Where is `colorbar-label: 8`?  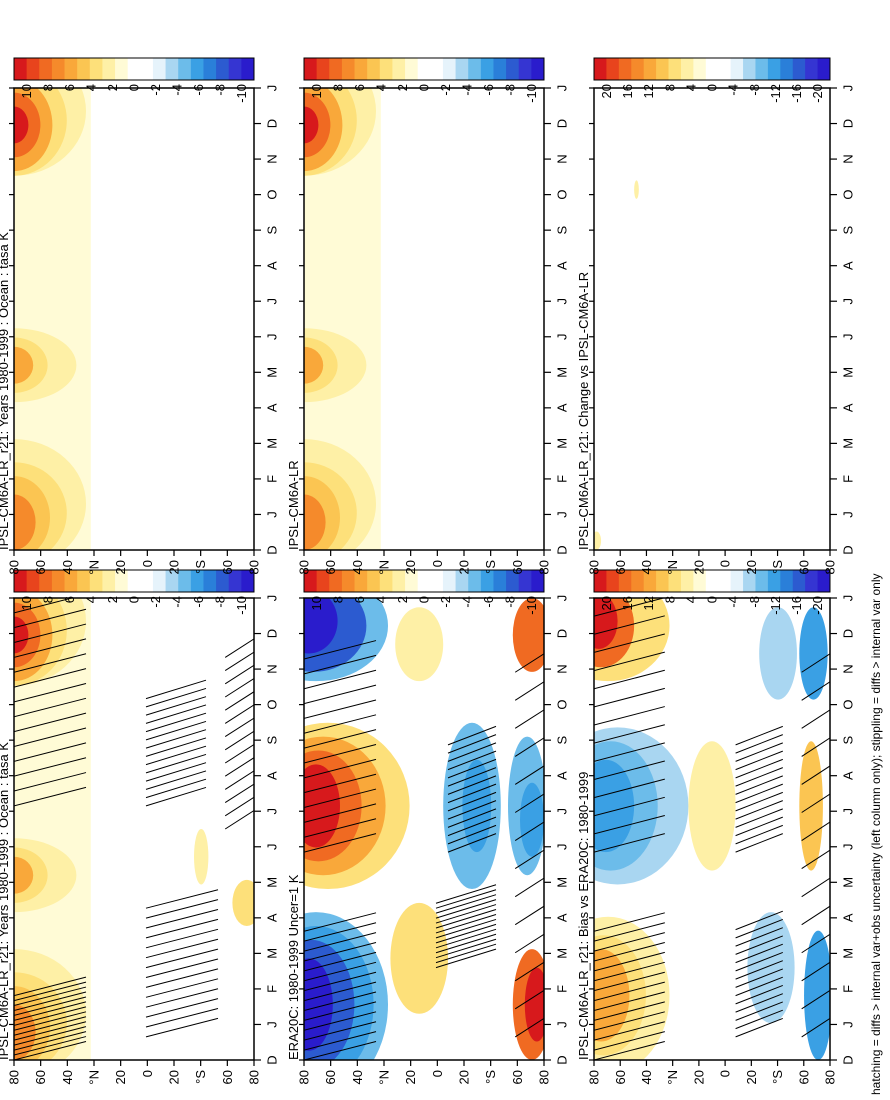 colorbar-label: 8 is located at coordinates (669, 599).